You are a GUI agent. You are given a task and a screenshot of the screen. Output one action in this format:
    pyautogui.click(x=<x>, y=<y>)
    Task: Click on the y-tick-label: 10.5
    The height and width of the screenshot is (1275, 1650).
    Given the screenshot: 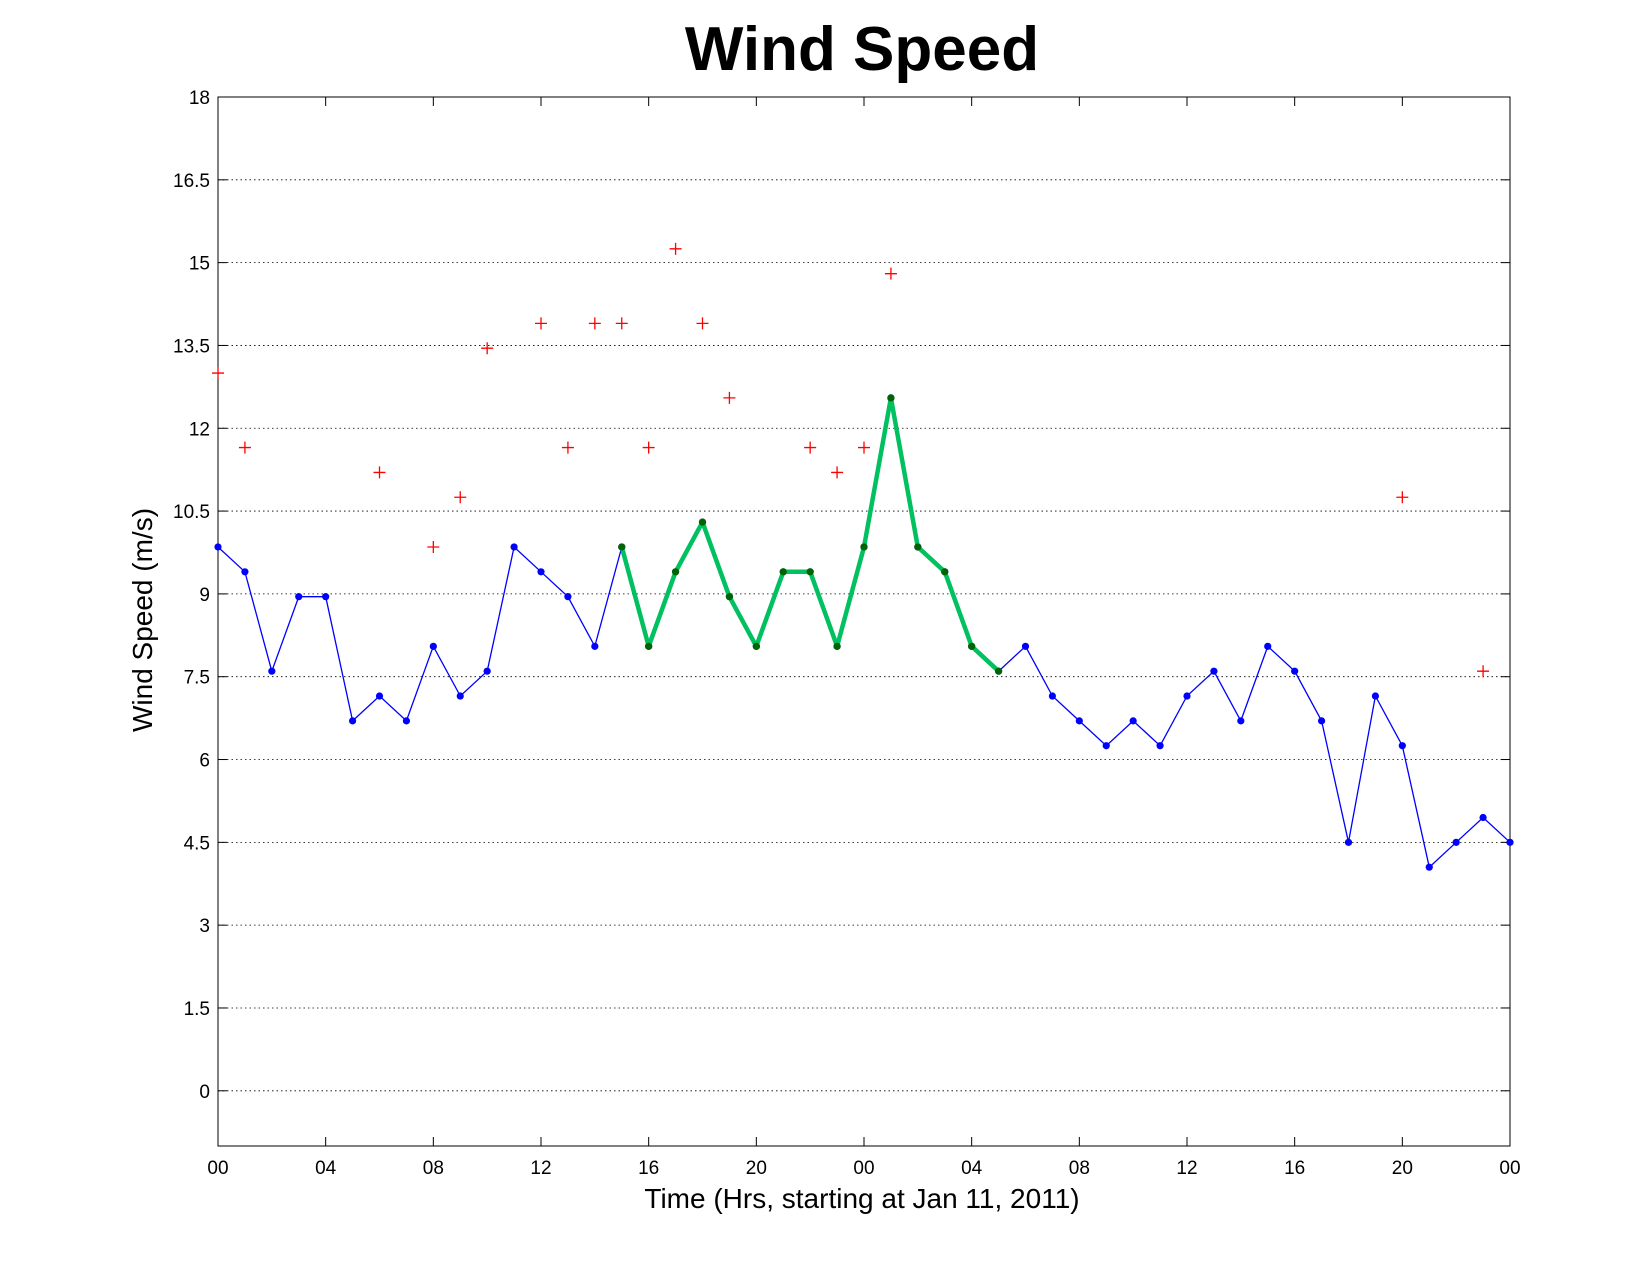 What is the action you would take?
    pyautogui.click(x=191, y=512)
    